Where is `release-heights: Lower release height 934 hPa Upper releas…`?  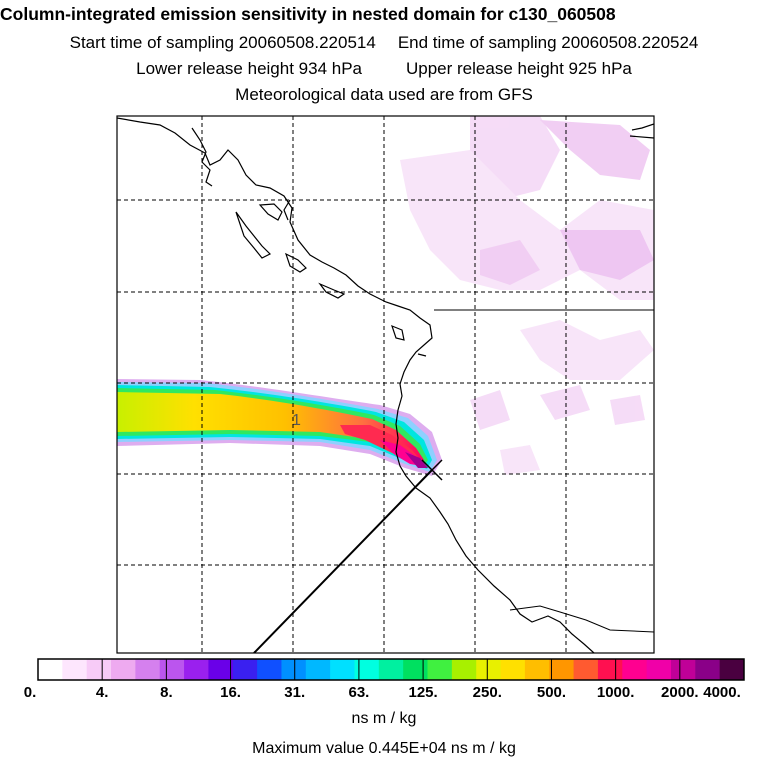
release-heights: Lower release height 934 hPa Upper releas… is located at coordinates (384, 69).